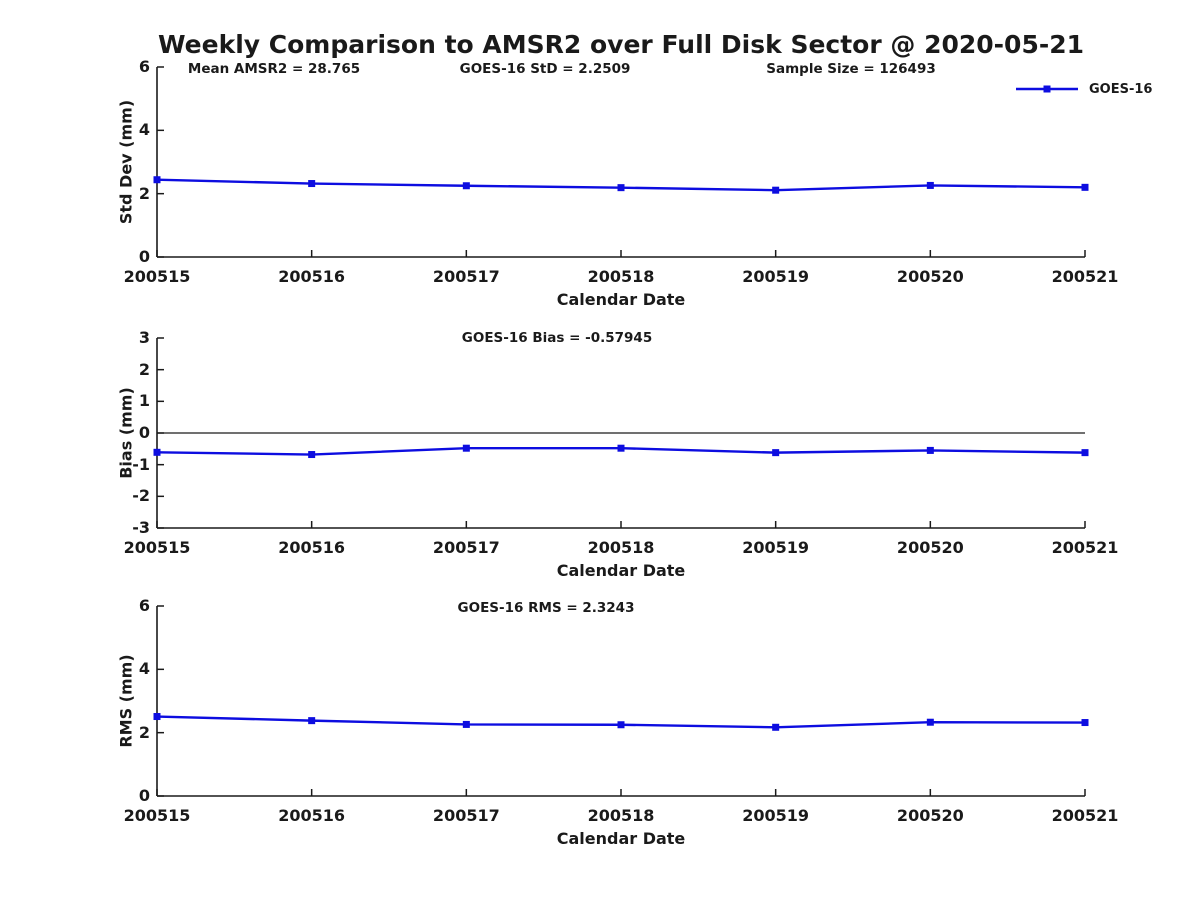 The width and height of the screenshot is (1200, 900). What do you see at coordinates (141, 464) in the screenshot?
I see `y-tick-label: -1` at bounding box center [141, 464].